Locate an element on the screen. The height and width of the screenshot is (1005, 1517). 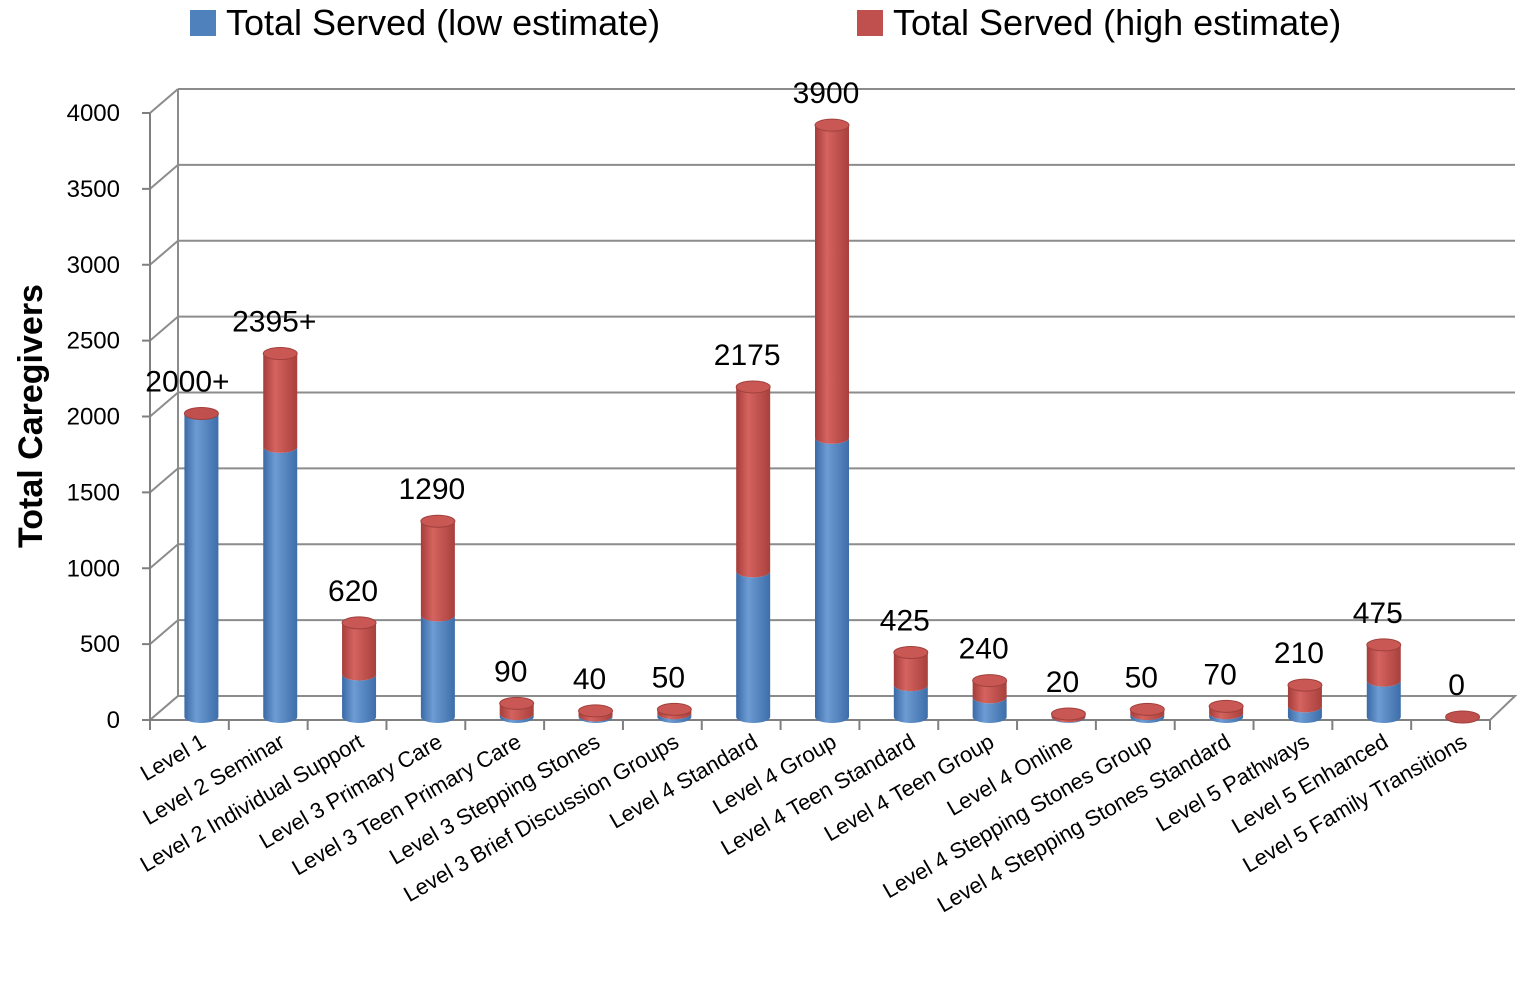
data-label: 475 is located at coordinates (1378, 613).